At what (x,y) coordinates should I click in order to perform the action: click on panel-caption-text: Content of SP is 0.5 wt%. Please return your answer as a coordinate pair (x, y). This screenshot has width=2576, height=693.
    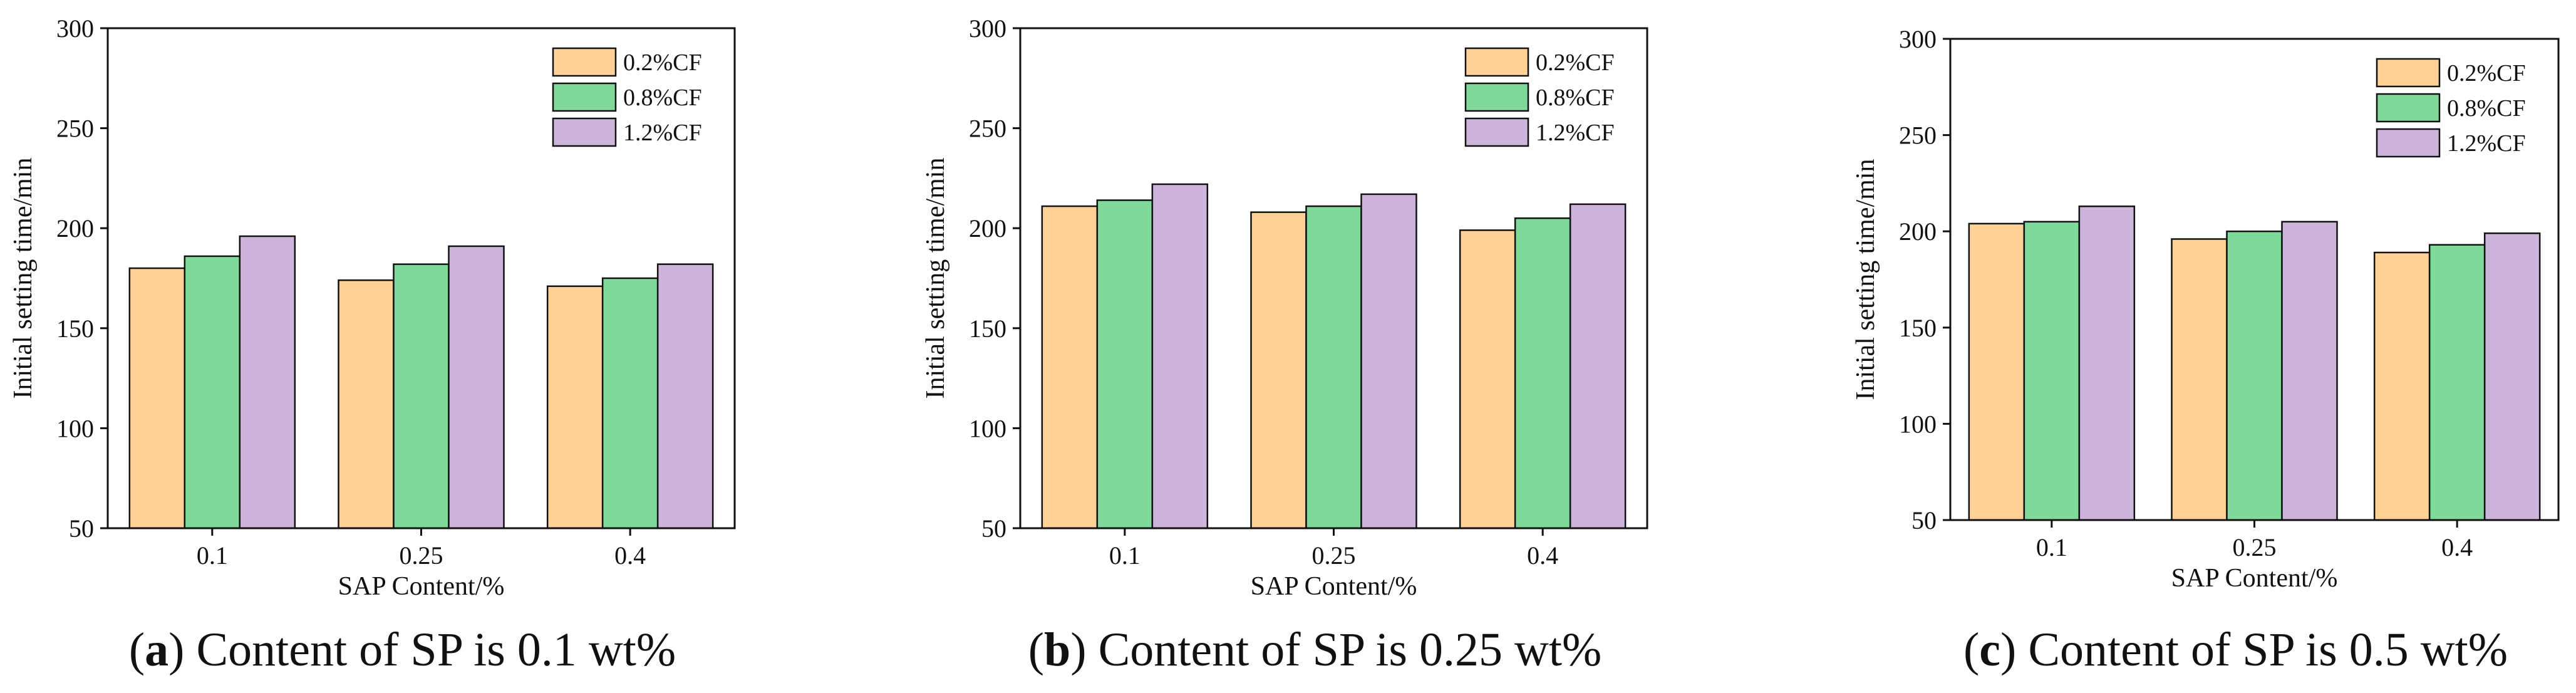
    Looking at the image, I should click on (2268, 649).